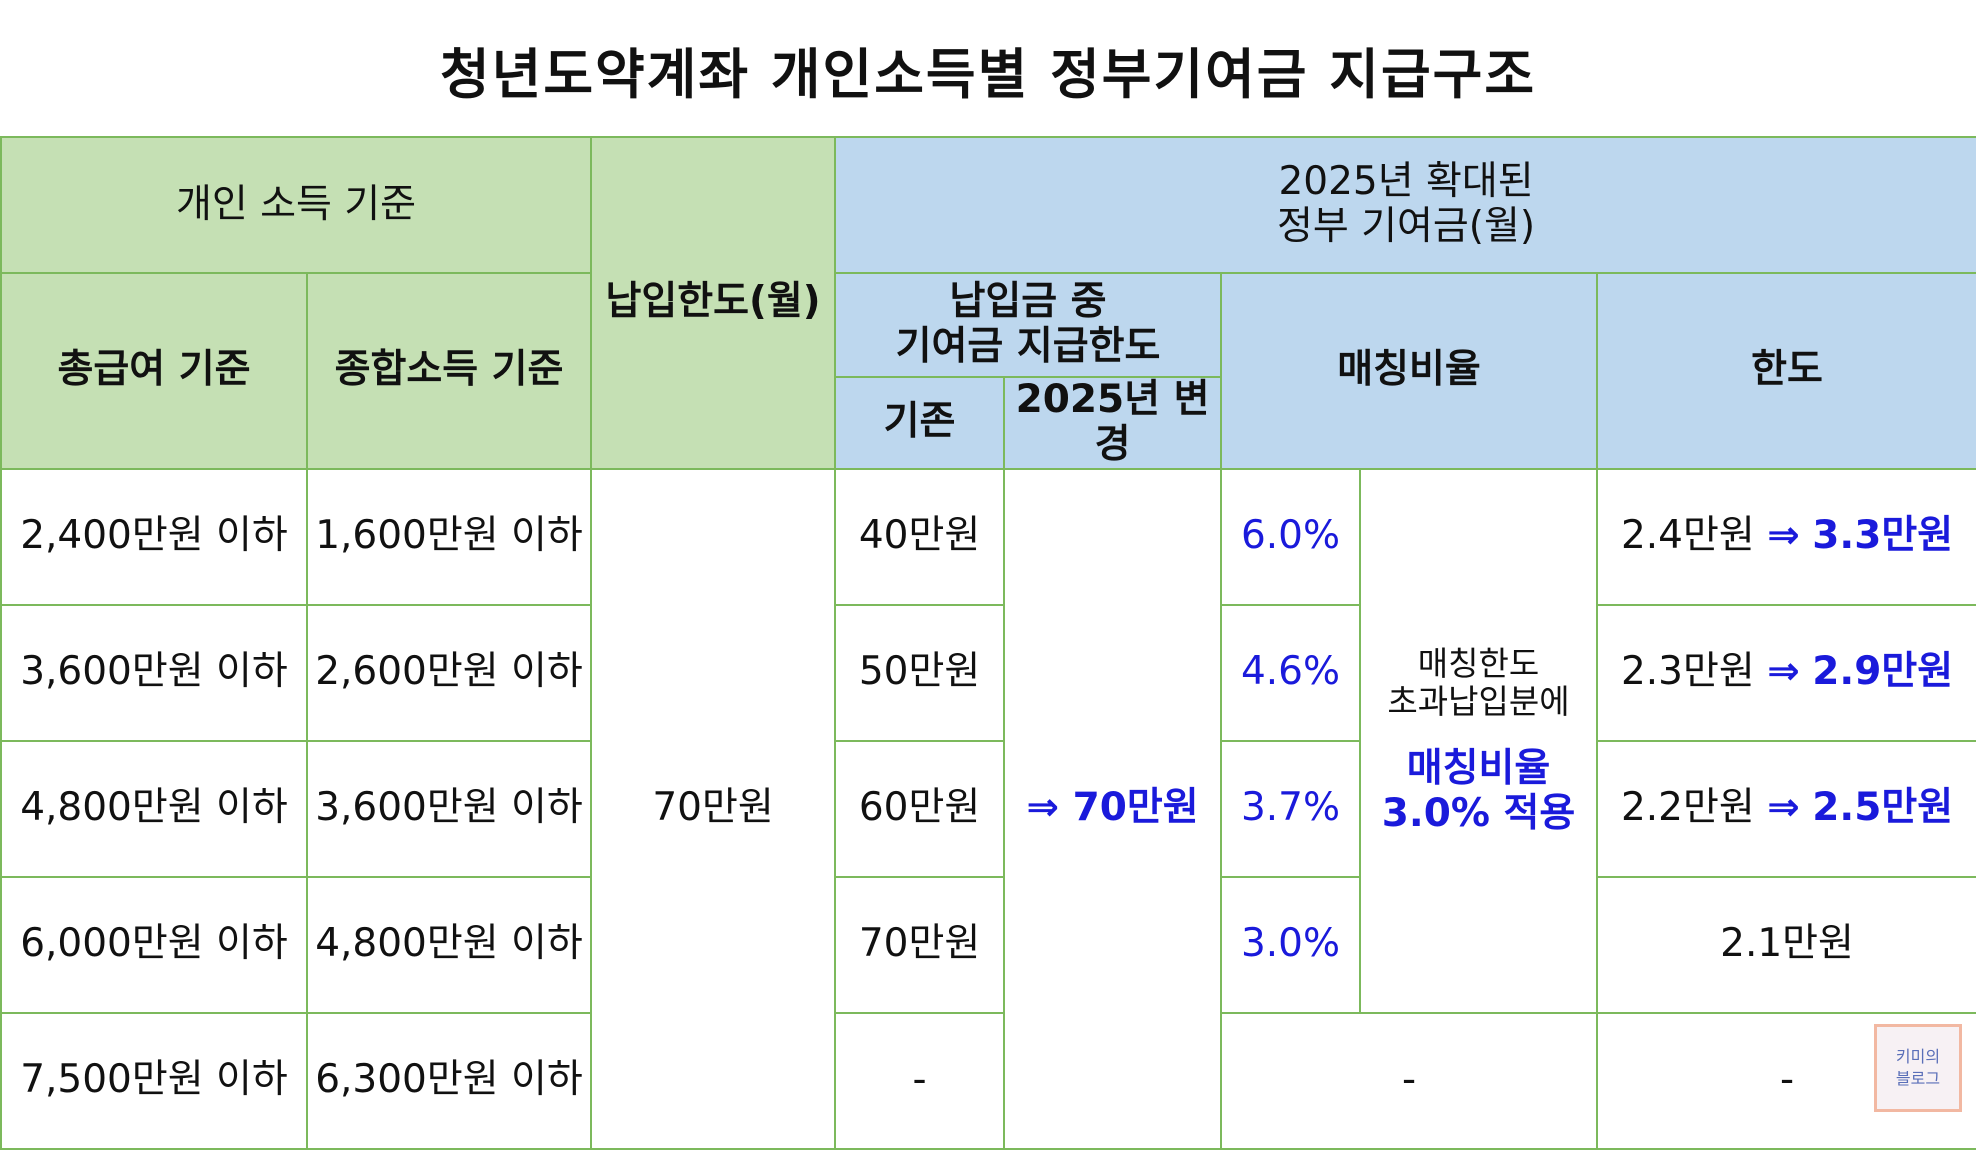  I want to click on excess-rate-line2: 3.0% 적용, so click(1478, 813).